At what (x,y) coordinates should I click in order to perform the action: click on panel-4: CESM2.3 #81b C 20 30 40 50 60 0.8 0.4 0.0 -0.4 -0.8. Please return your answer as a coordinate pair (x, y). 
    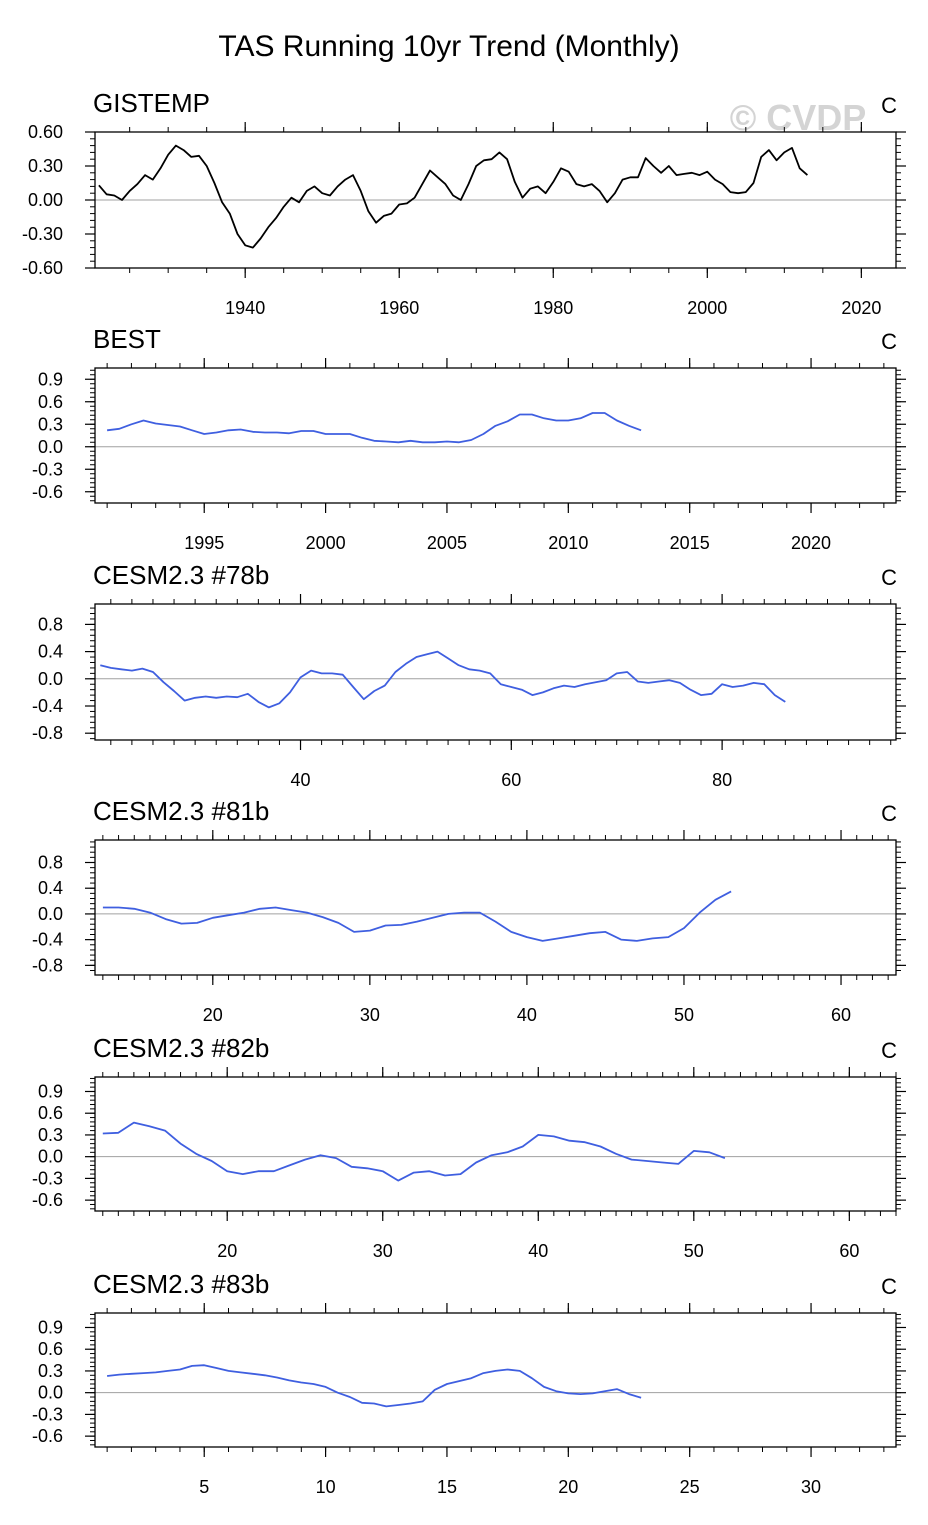
    Looking at the image, I should click on (469, 910).